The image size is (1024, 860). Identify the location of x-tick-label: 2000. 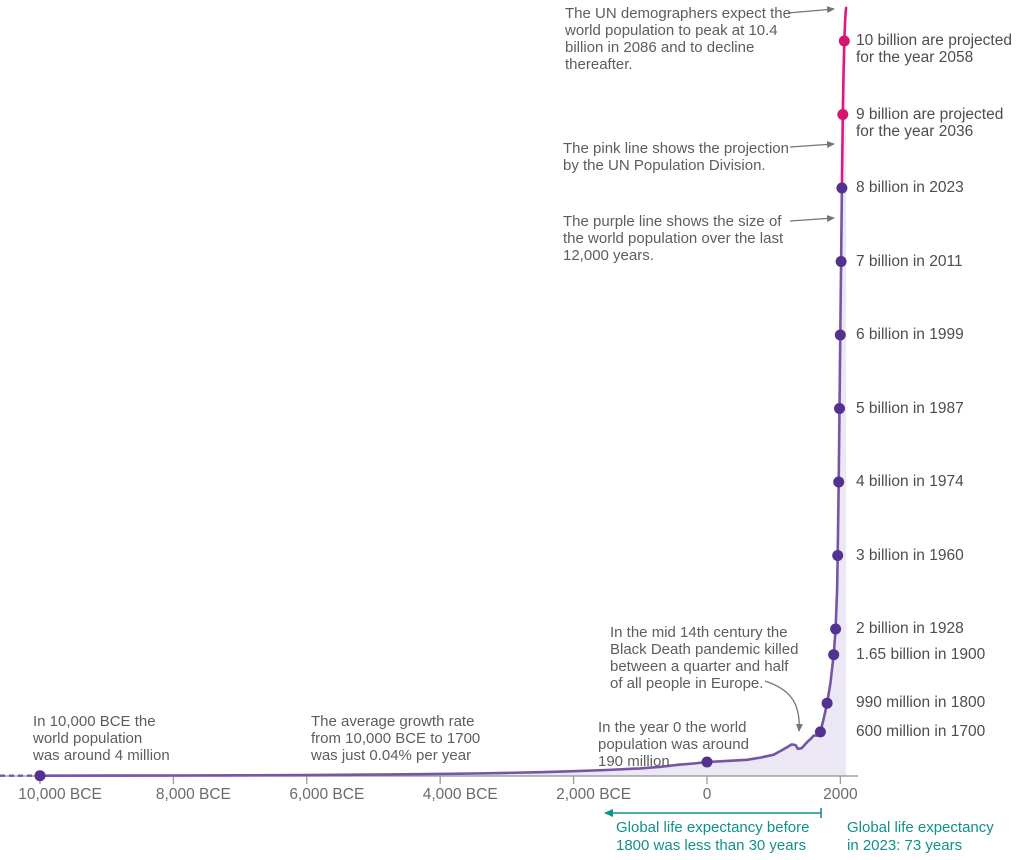
(840, 794).